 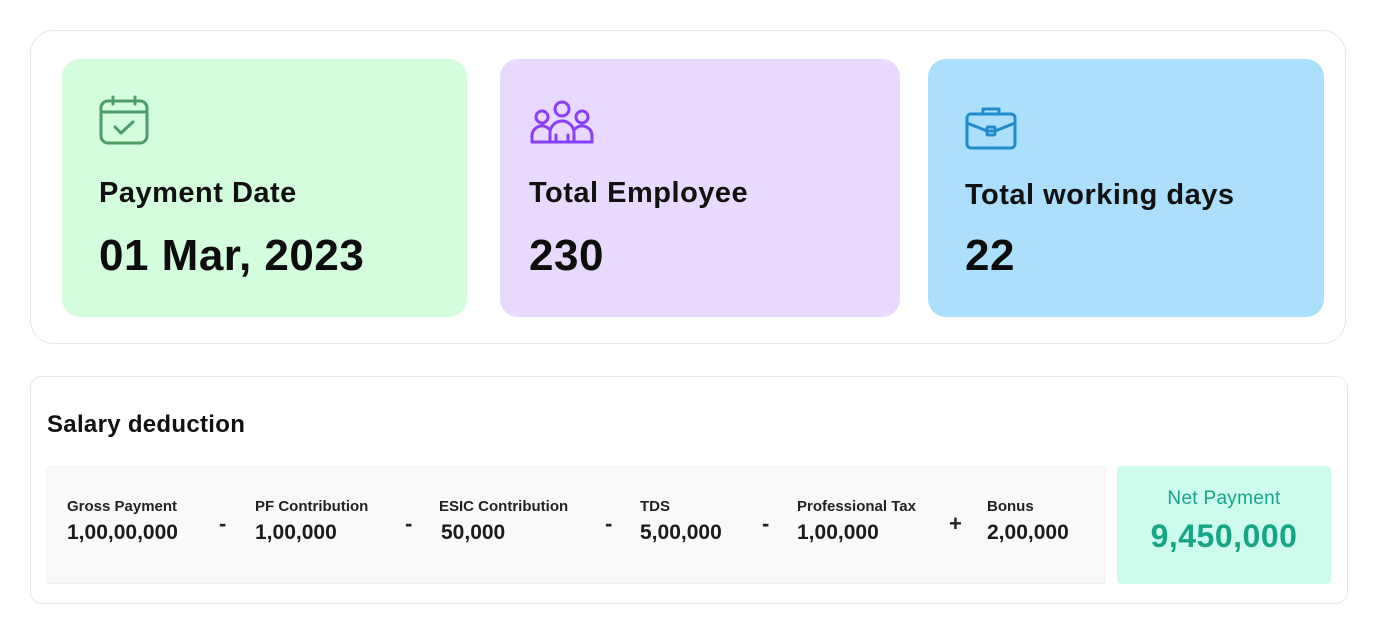 I want to click on net-payment-label: Net Payment, so click(x=1224, y=498).